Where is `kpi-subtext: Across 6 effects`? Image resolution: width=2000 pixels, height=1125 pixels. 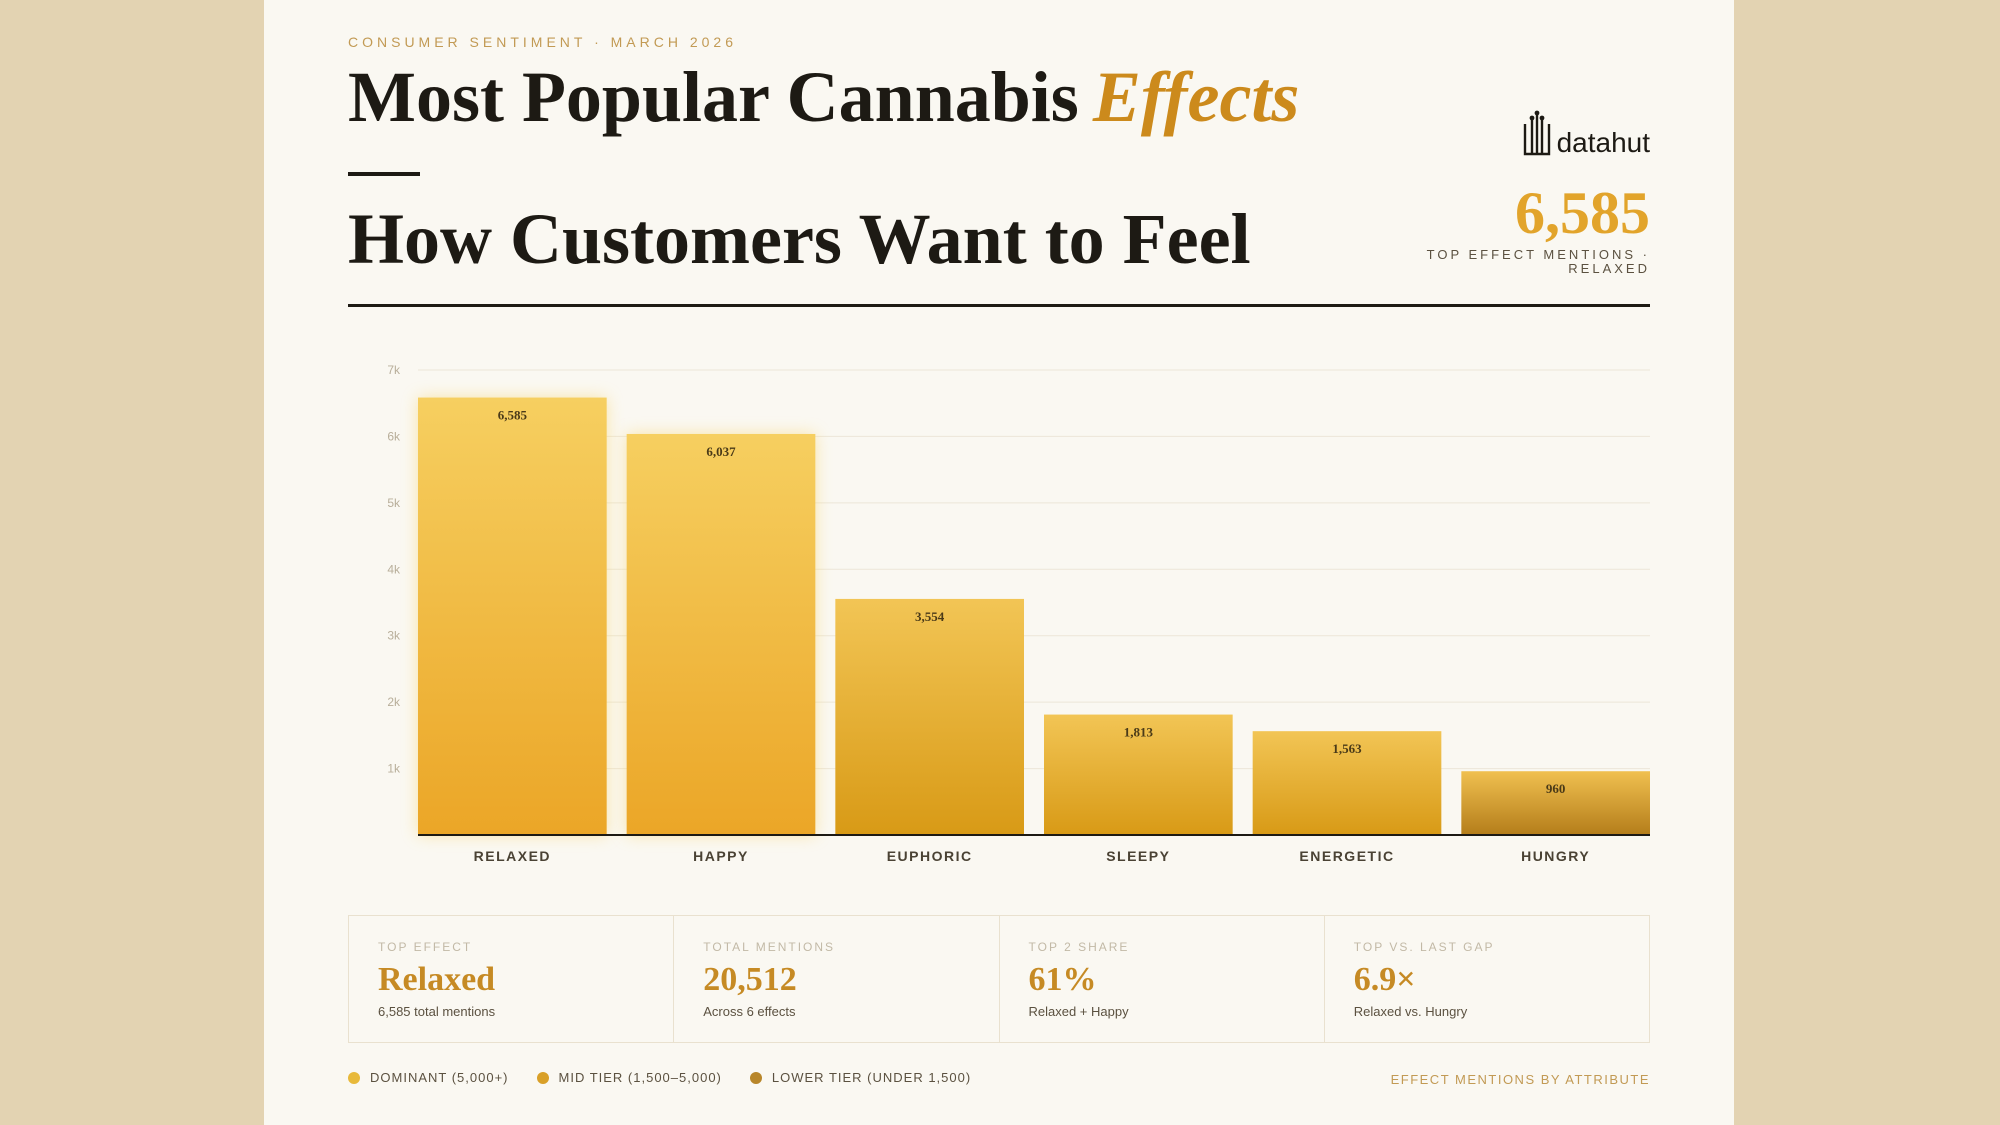
kpi-subtext: Across 6 effects is located at coordinates (749, 1011).